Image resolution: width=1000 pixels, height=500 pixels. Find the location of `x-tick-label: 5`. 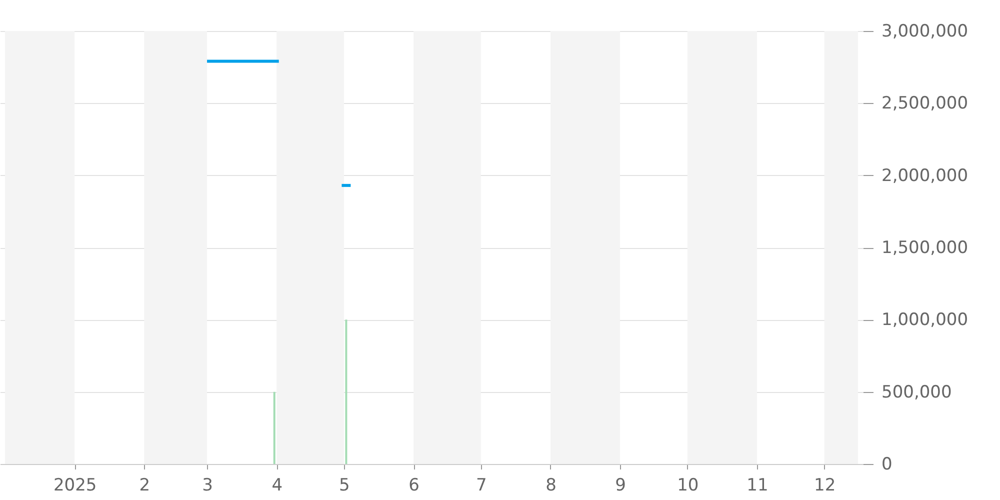

x-tick-label: 5 is located at coordinates (344, 486).